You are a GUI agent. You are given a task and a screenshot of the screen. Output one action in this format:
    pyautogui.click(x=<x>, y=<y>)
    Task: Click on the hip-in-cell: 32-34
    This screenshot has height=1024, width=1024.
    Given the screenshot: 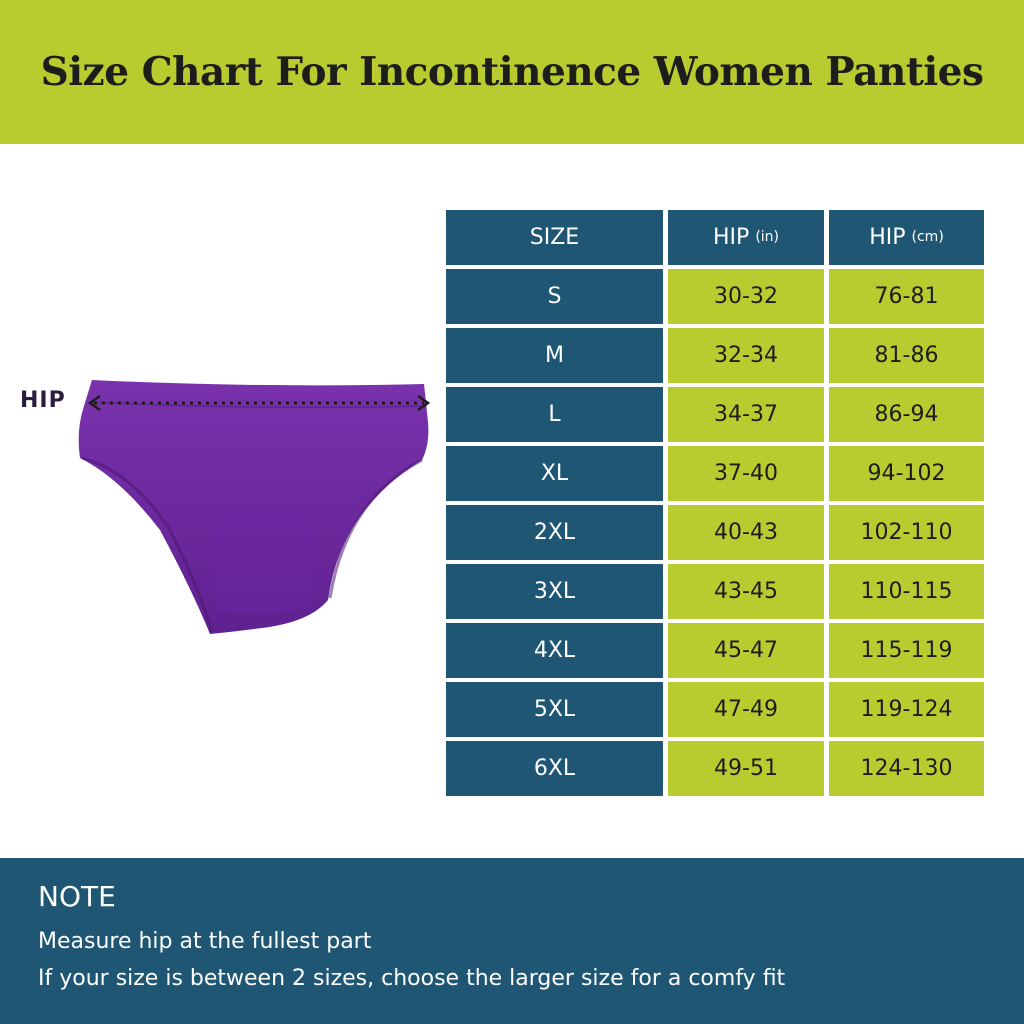 What is the action you would take?
    pyautogui.click(x=746, y=355)
    